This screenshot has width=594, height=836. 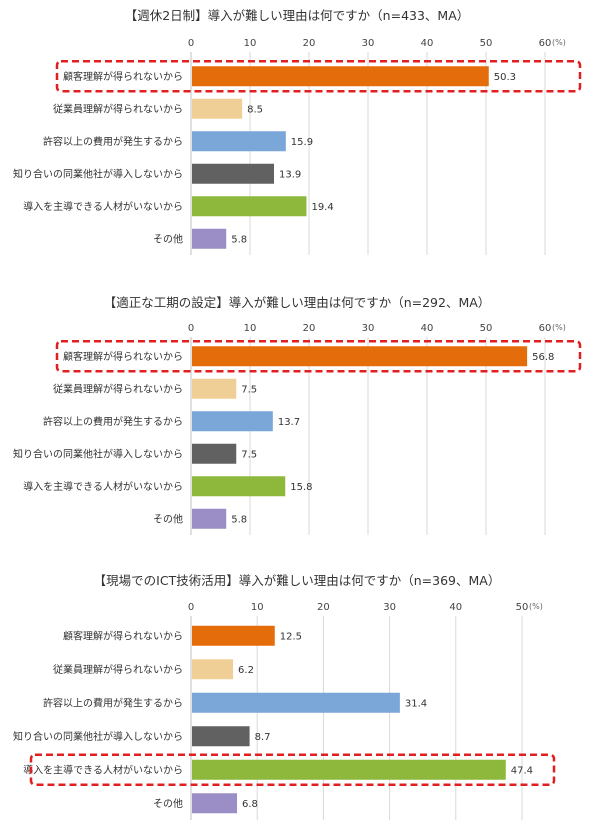 I want to click on data-label: 6.2, so click(x=246, y=670).